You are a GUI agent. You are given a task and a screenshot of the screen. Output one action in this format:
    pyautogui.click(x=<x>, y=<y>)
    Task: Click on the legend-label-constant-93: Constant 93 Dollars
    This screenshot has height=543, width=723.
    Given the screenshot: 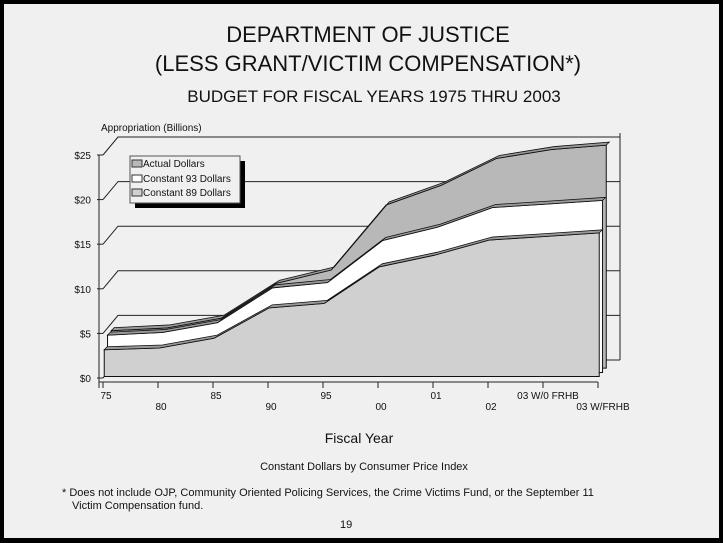 What is the action you would take?
    pyautogui.click(x=187, y=179)
    